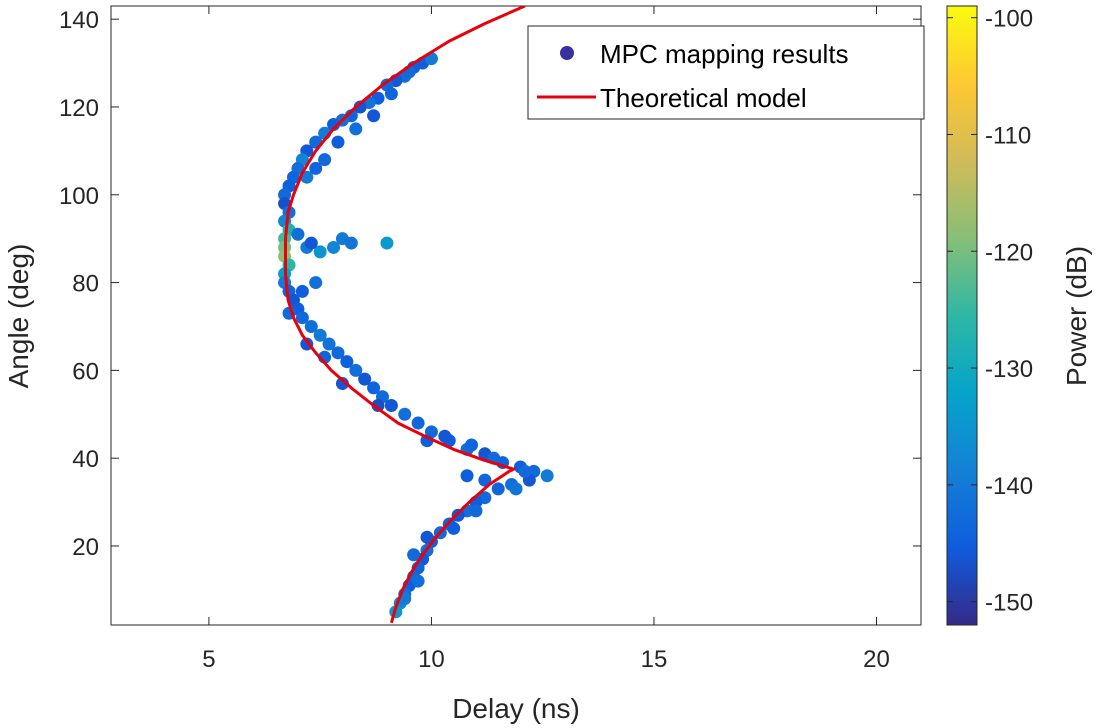  I want to click on x-axis-title: Delay (ns), so click(516, 708).